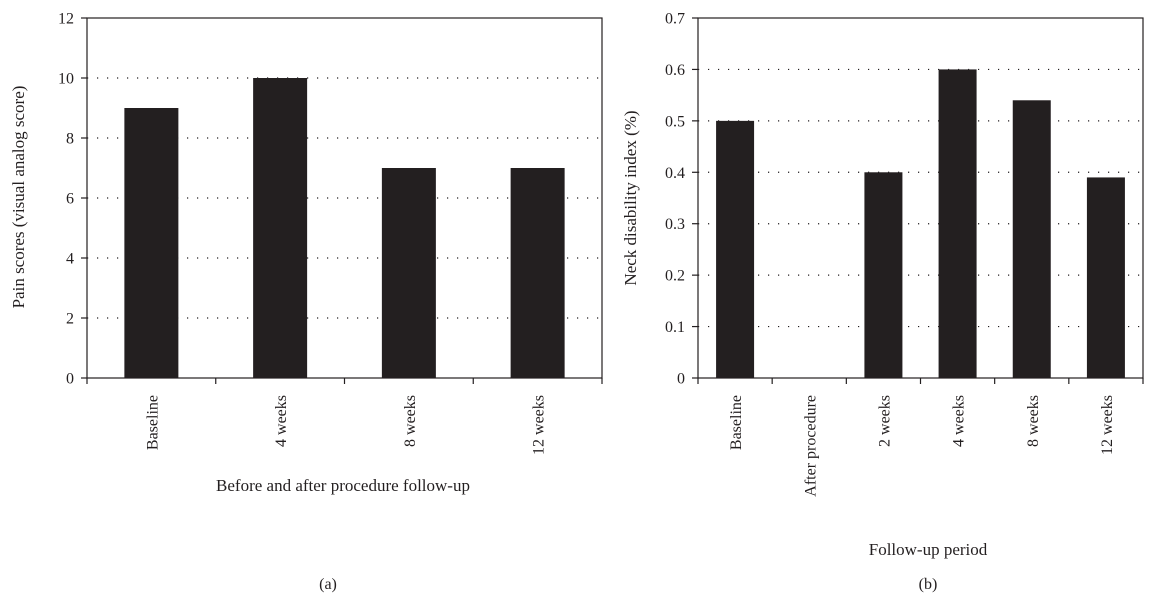 The height and width of the screenshot is (599, 1151). What do you see at coordinates (675, 327) in the screenshot?
I see `y-tick-label-b: 0.1` at bounding box center [675, 327].